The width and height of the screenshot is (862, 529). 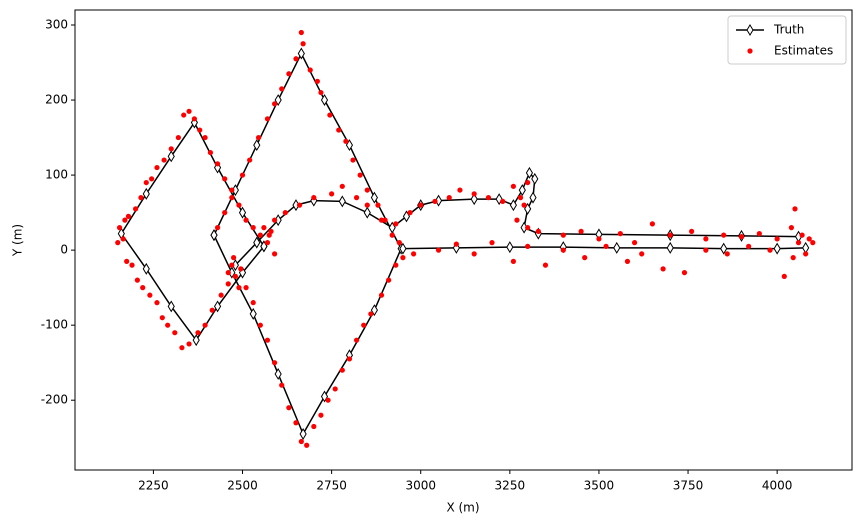 What do you see at coordinates (420, 486) in the screenshot?
I see `x-tick-label: 3000` at bounding box center [420, 486].